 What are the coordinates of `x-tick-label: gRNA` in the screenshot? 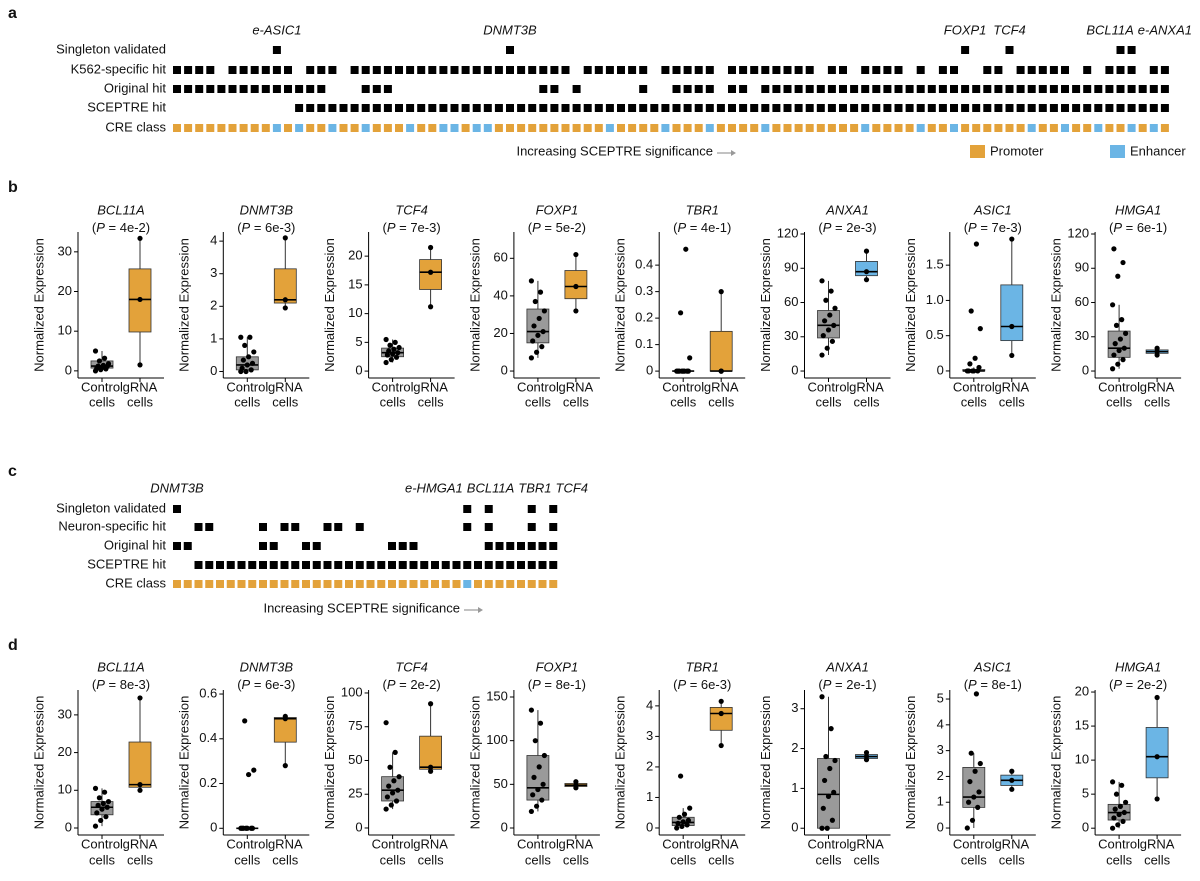 It's located at (1157, 386).